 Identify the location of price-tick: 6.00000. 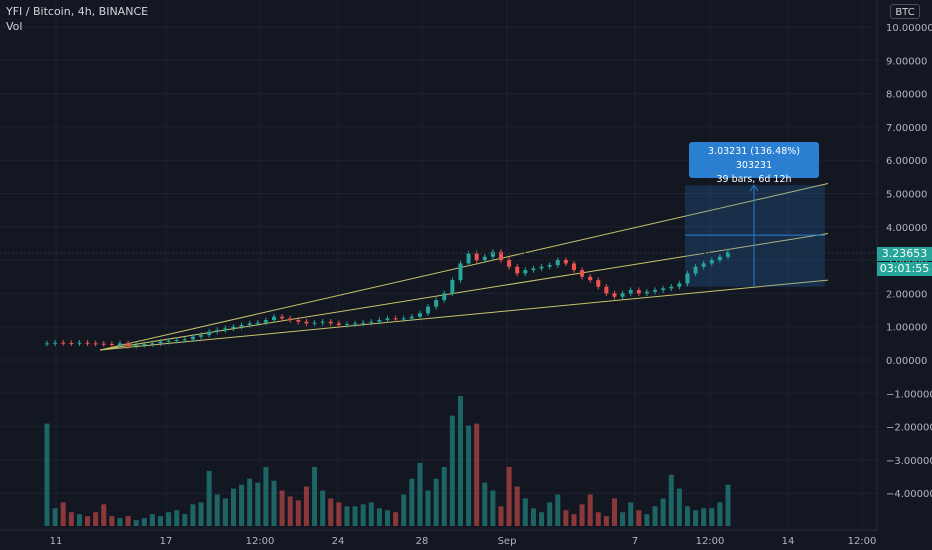
(906, 161).